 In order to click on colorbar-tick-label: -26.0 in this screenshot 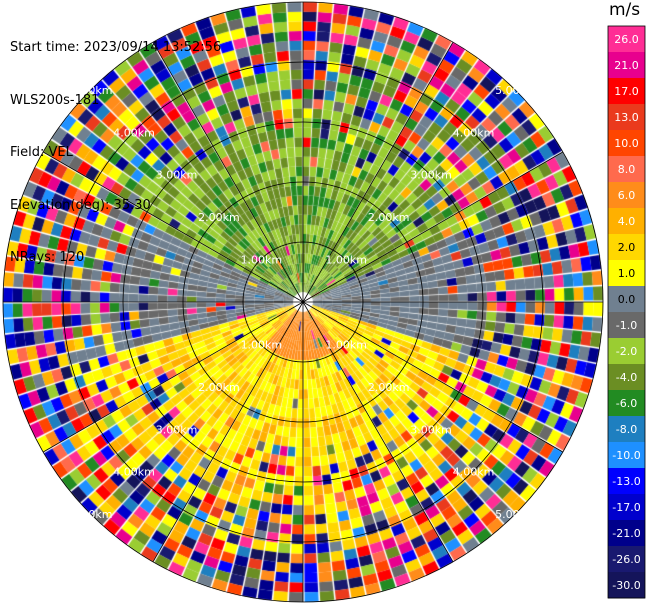, I will do `click(626, 559)`.